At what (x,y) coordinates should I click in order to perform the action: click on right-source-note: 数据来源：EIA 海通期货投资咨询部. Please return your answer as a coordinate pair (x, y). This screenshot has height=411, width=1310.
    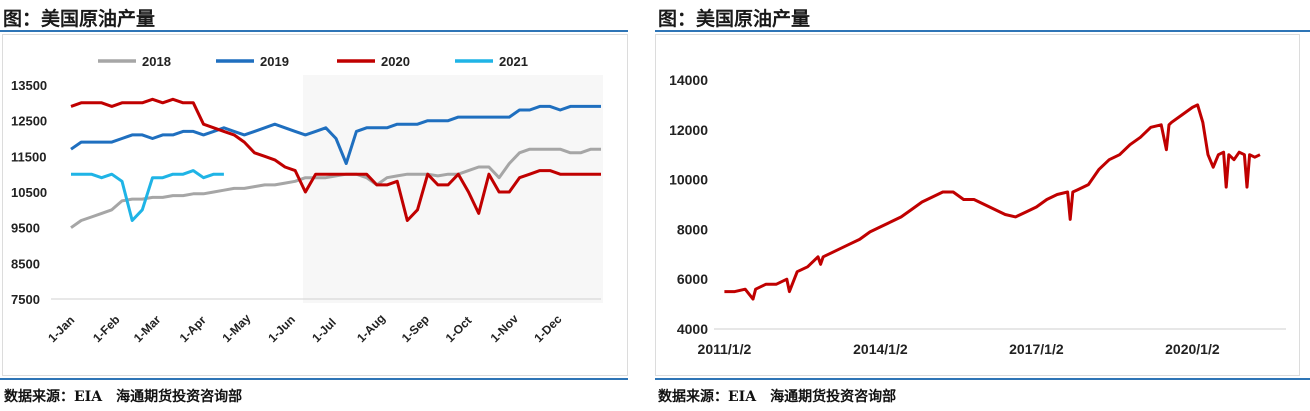
    Looking at the image, I should click on (777, 397).